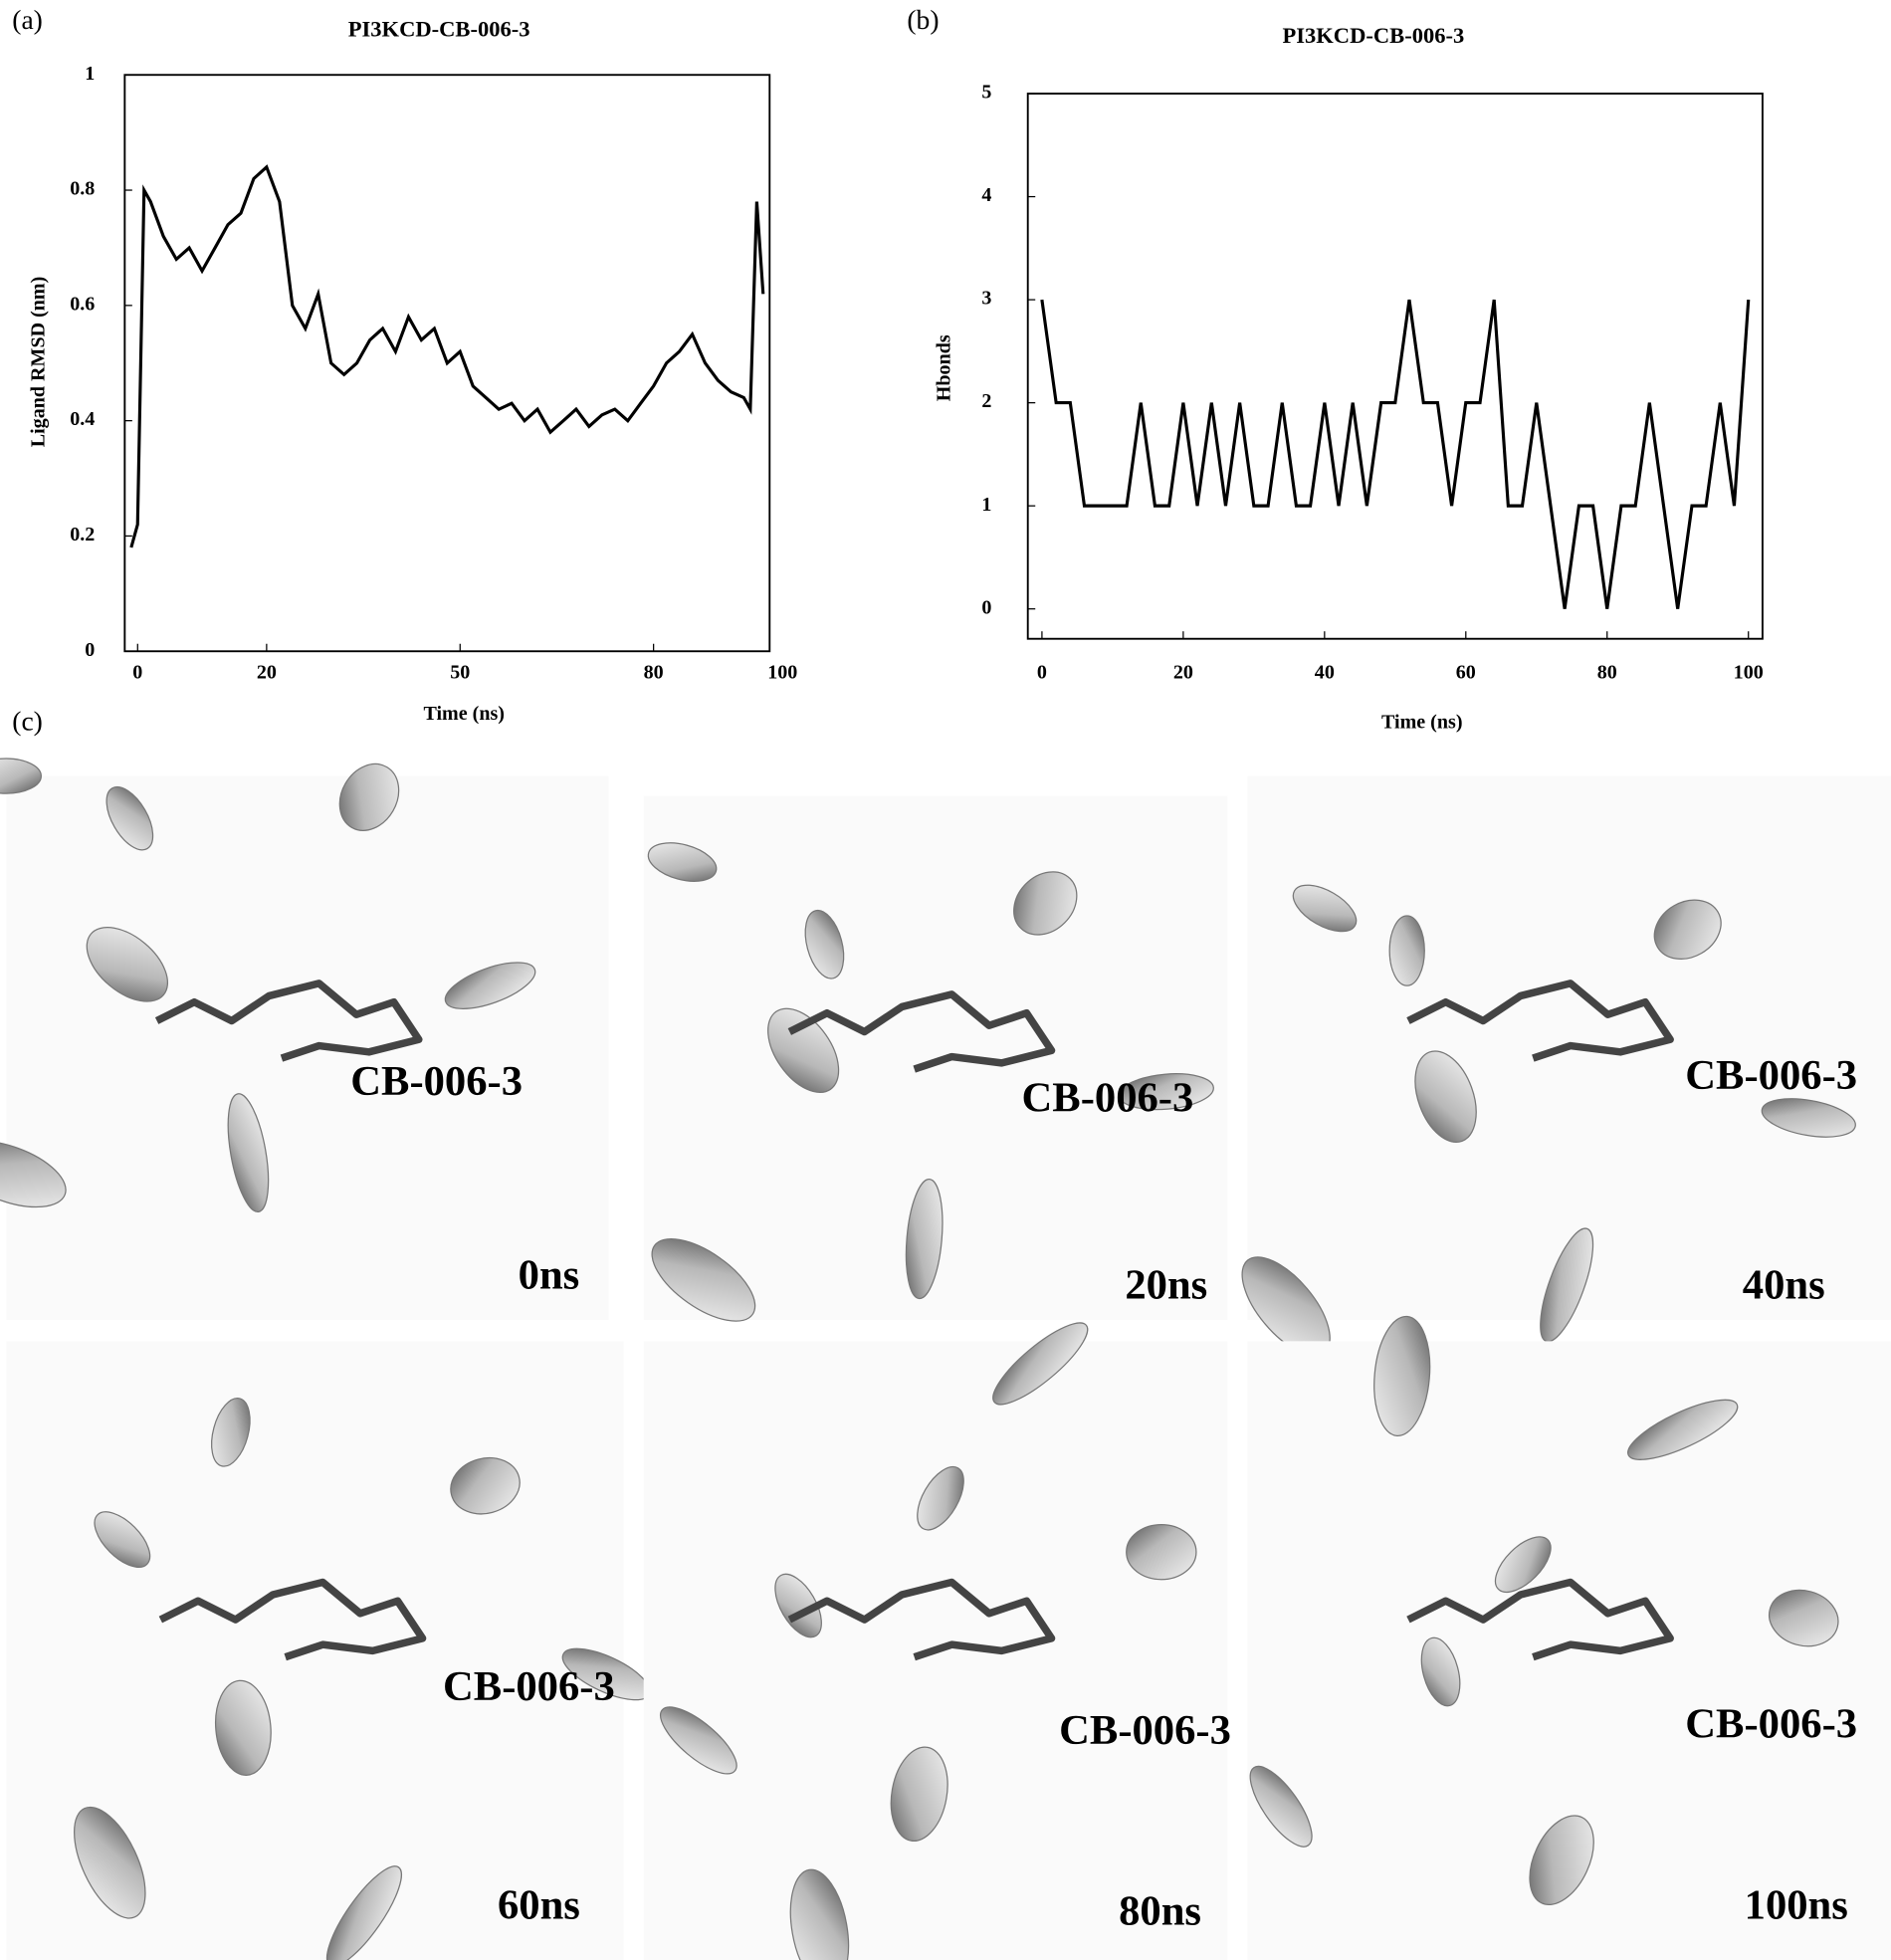 The width and height of the screenshot is (1891, 1960). I want to click on y-tick-label: 2, so click(986, 401).